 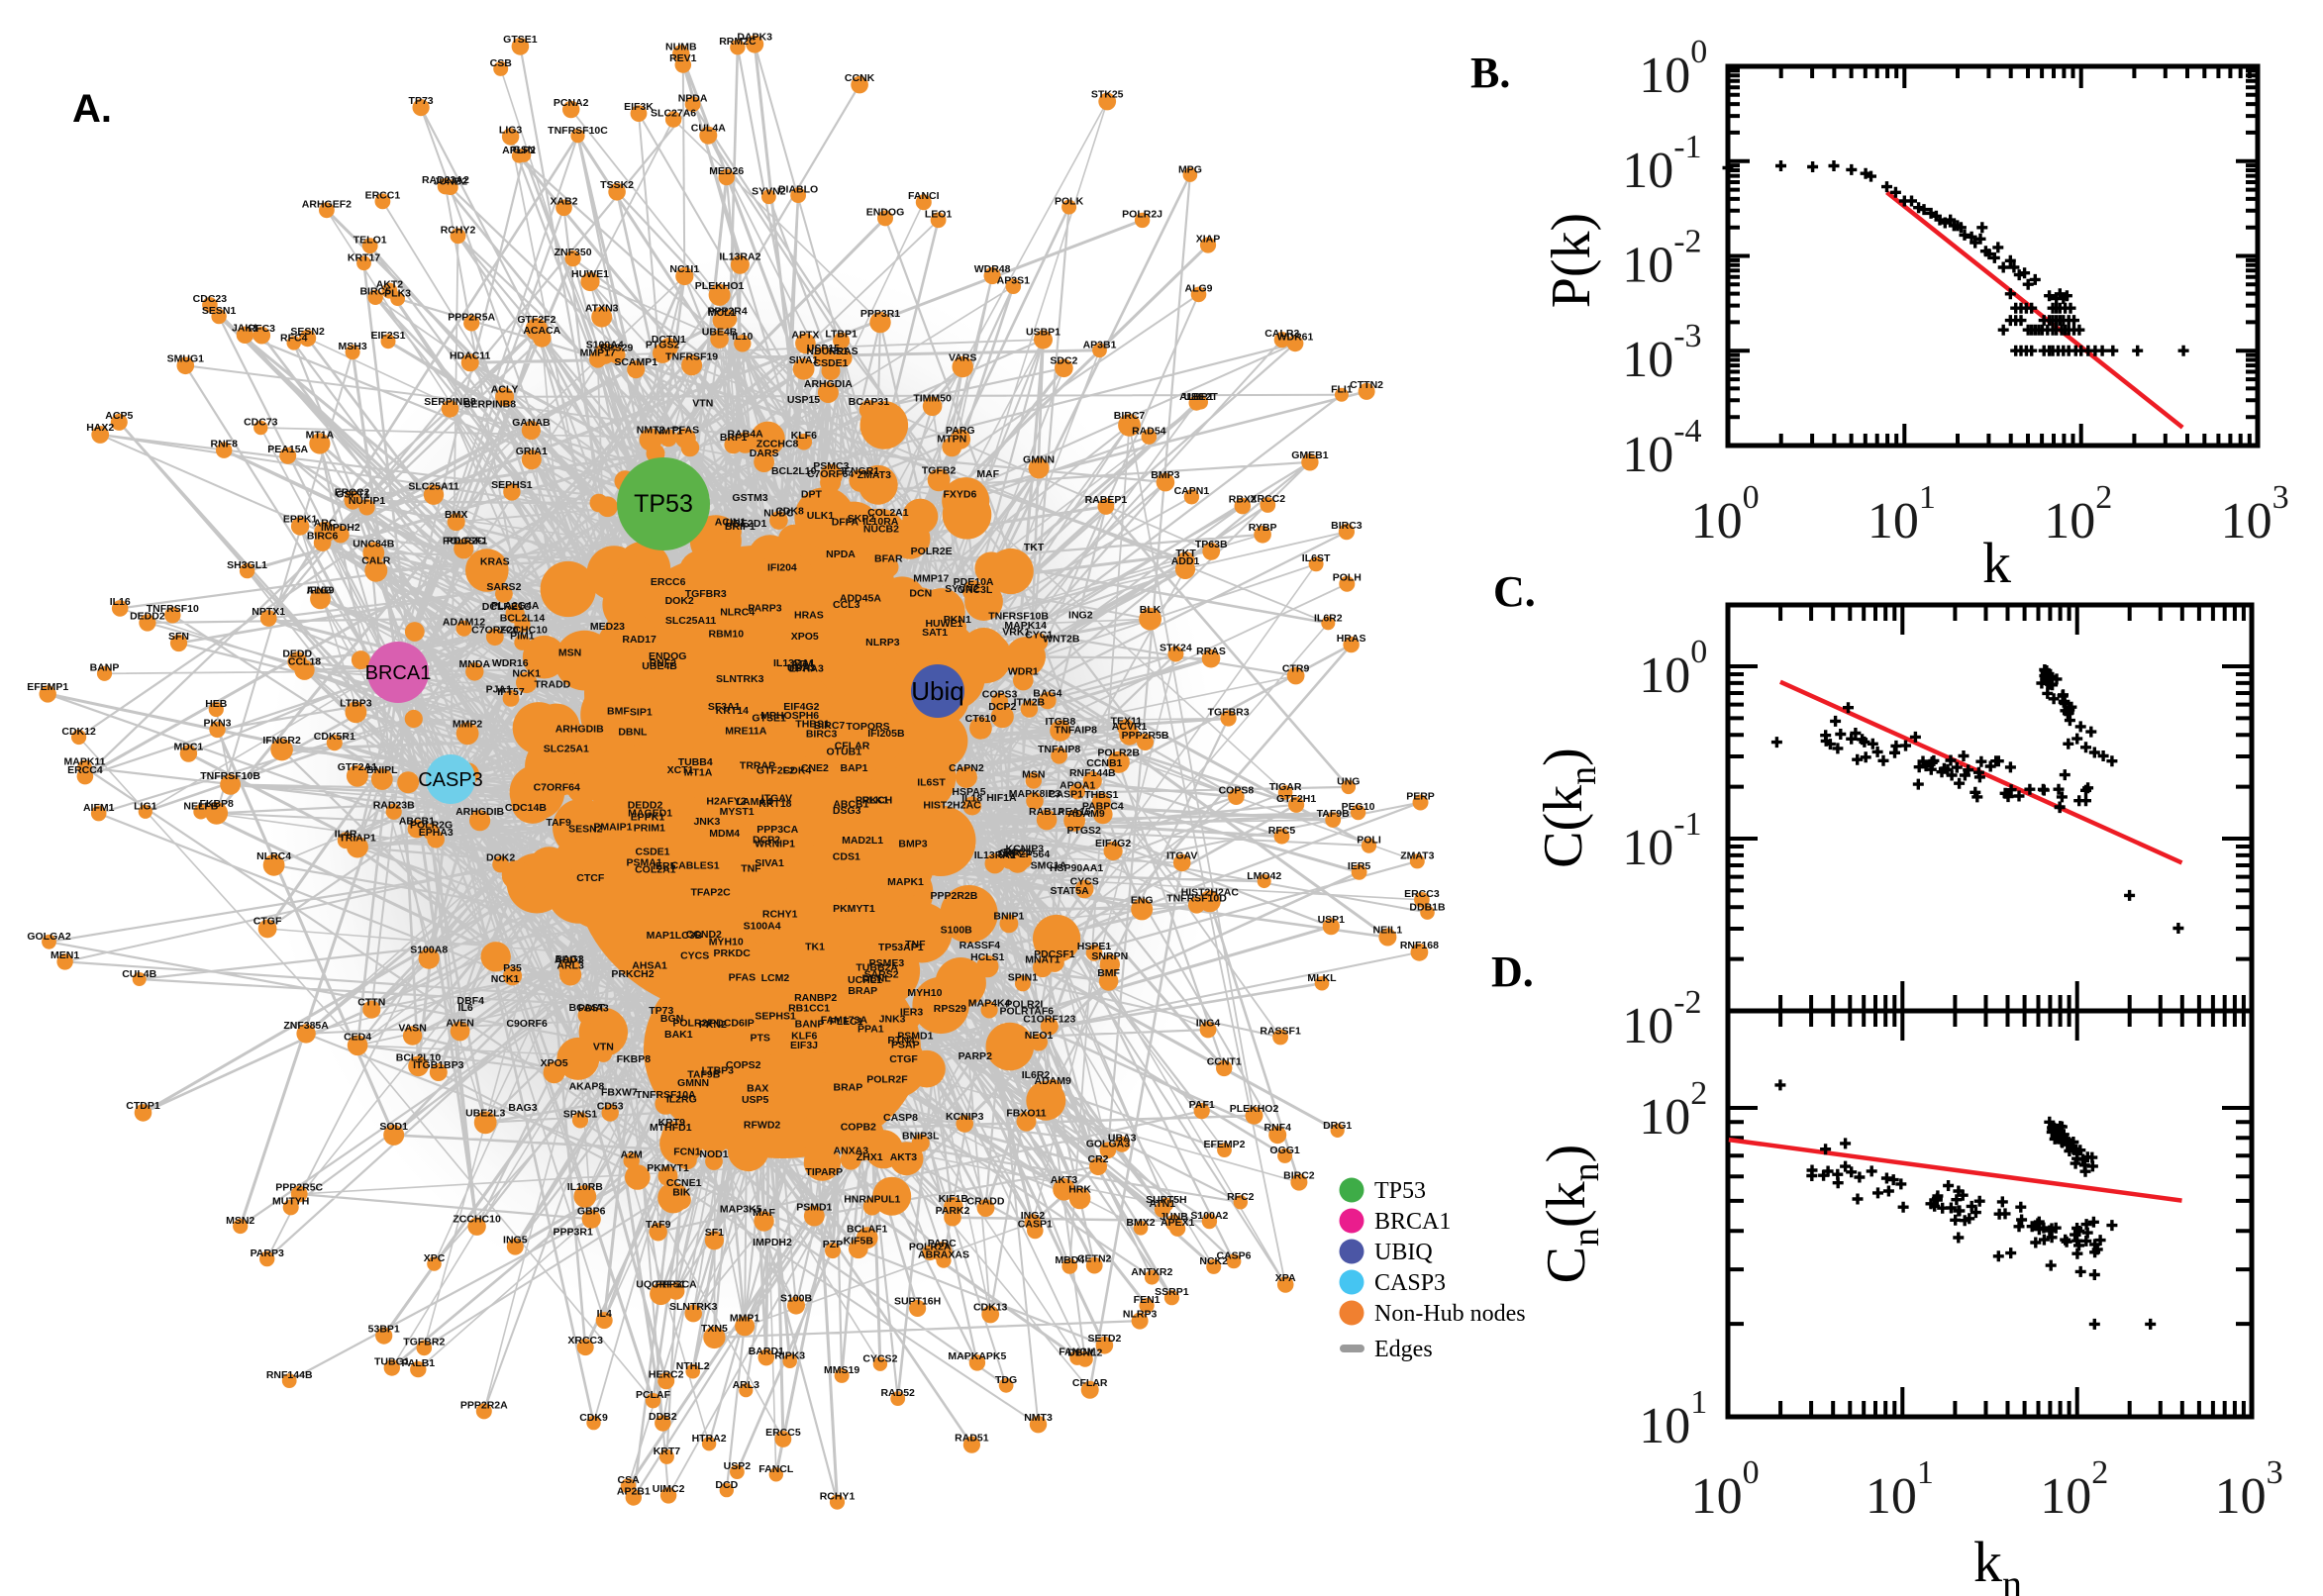 What do you see at coordinates (841, 555) in the screenshot?
I see `svg-text: NPDA` at bounding box center [841, 555].